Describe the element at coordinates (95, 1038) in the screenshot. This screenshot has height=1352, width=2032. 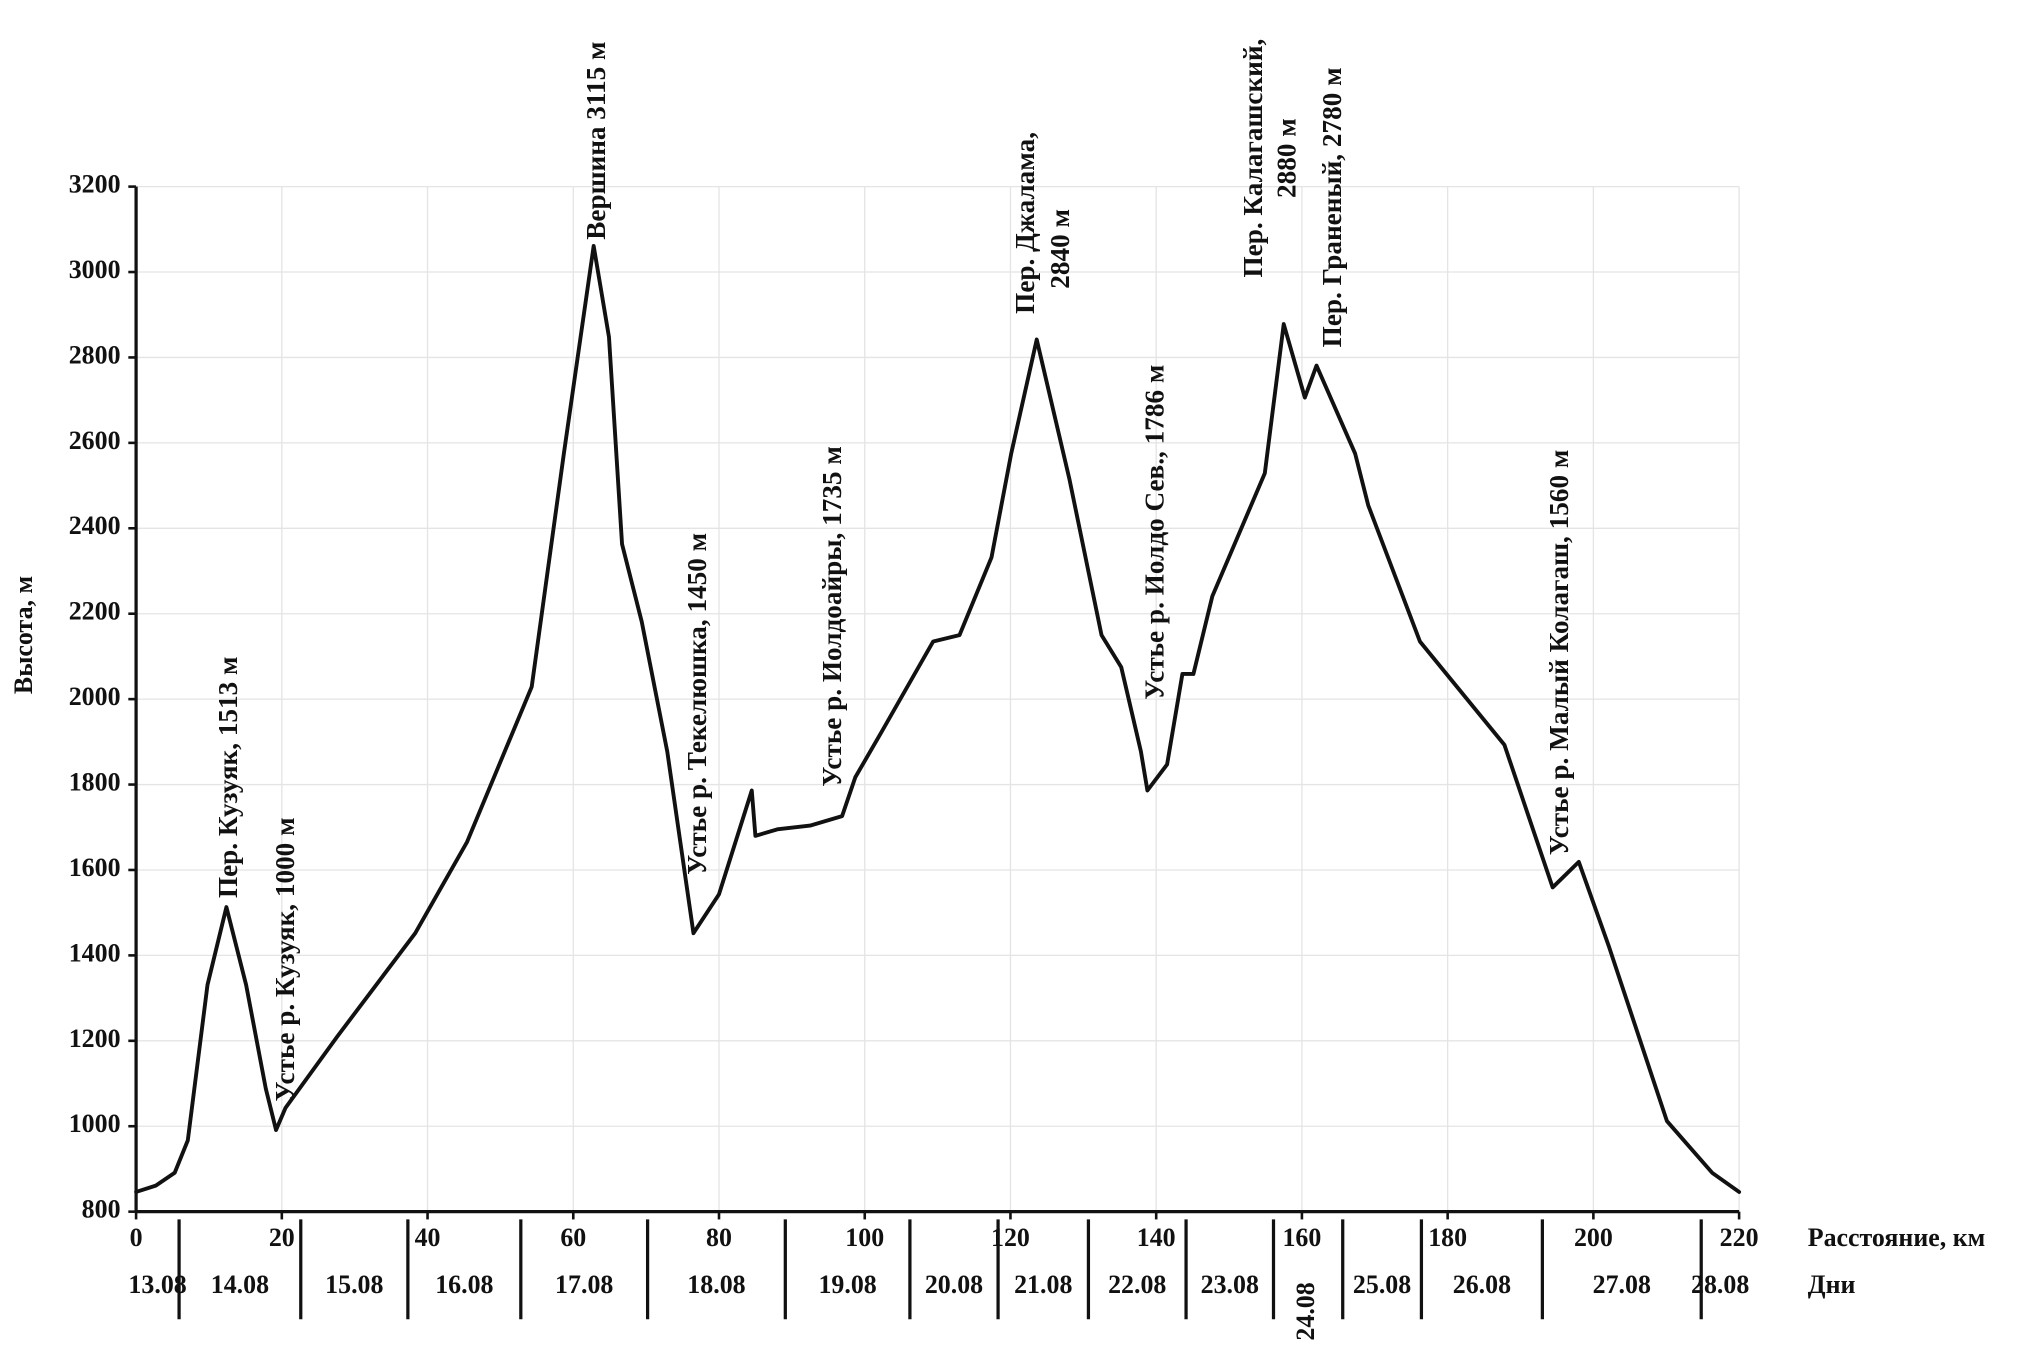
I see `y-tick-label: 1200` at that location.